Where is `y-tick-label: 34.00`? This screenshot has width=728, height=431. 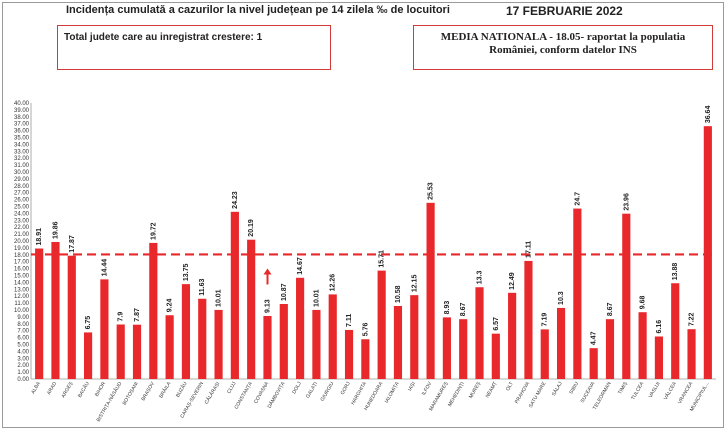
y-tick-label: 34.00 is located at coordinates (22, 145).